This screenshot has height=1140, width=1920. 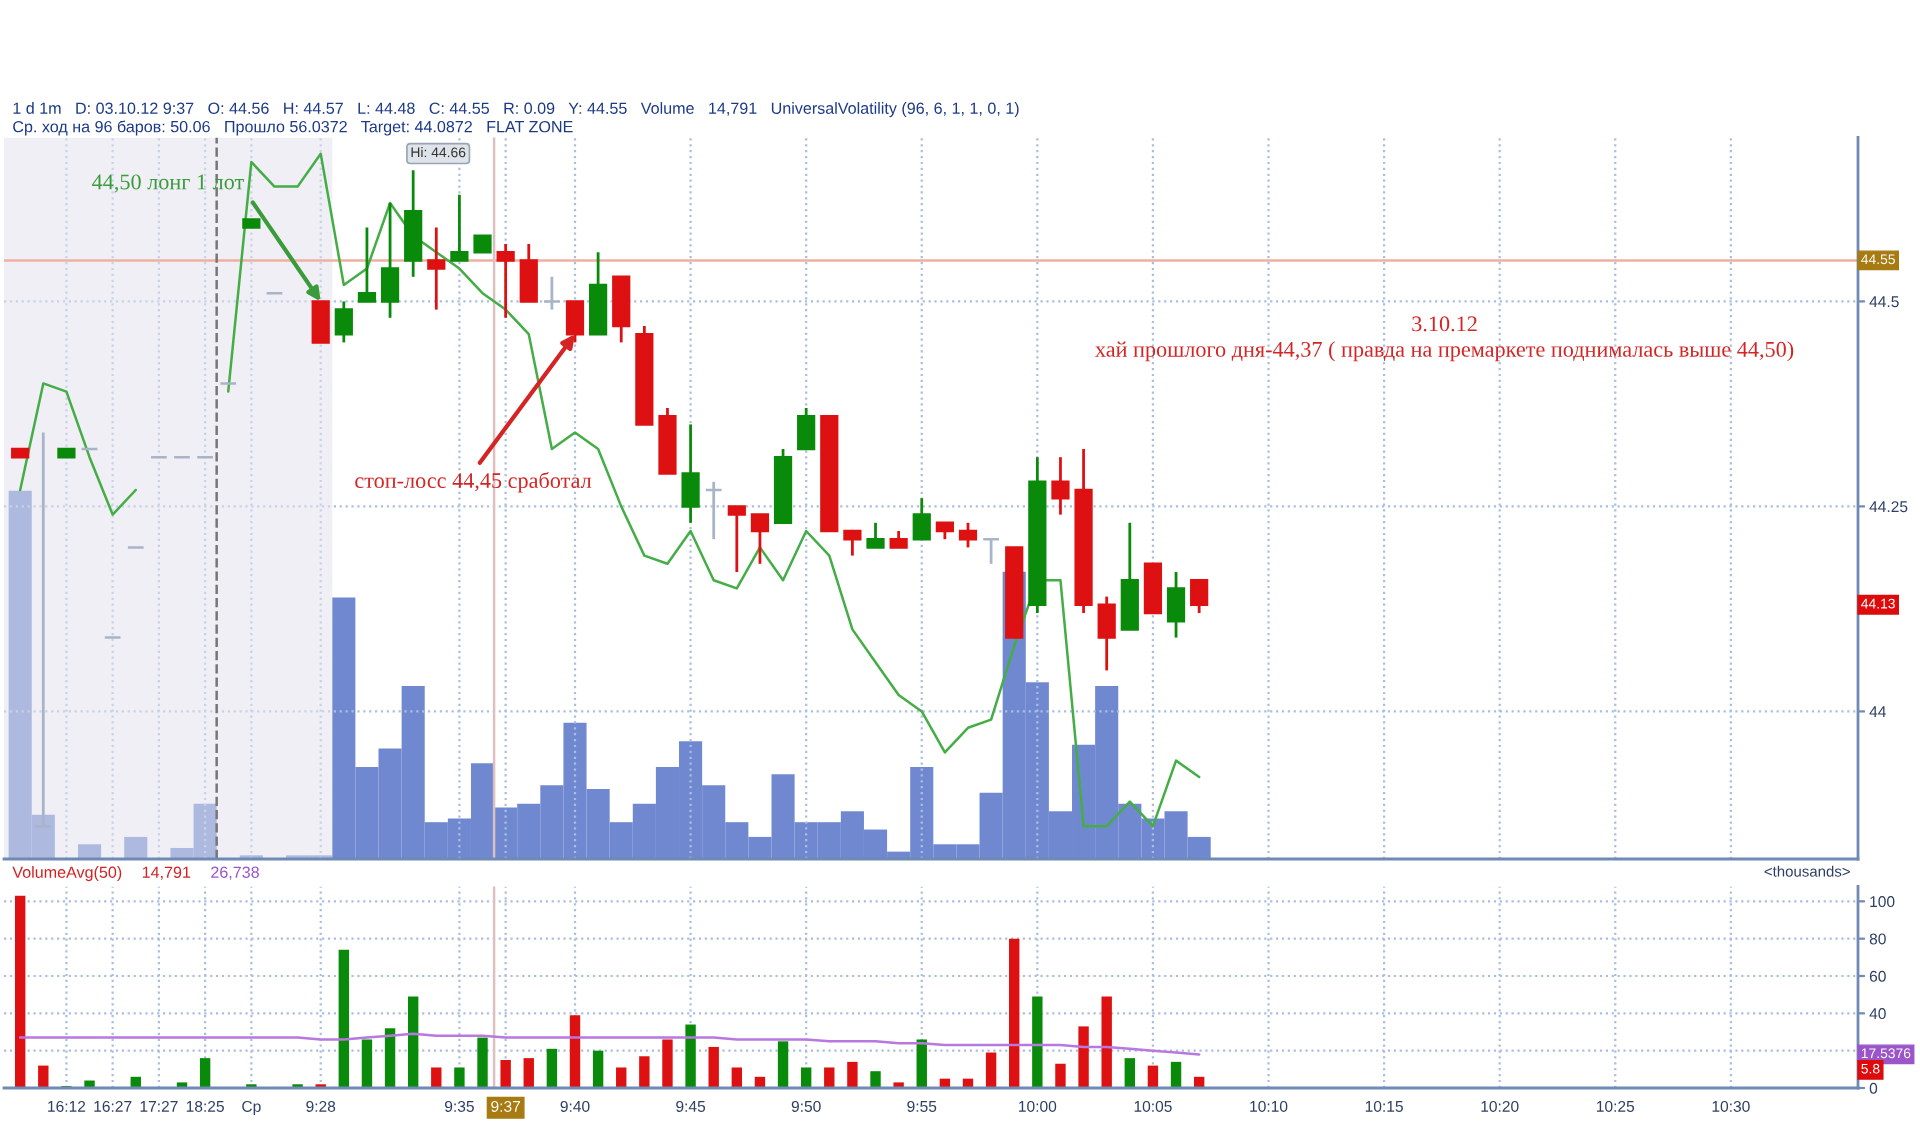 What do you see at coordinates (166, 873) in the screenshot?
I see `text: 14,791` at bounding box center [166, 873].